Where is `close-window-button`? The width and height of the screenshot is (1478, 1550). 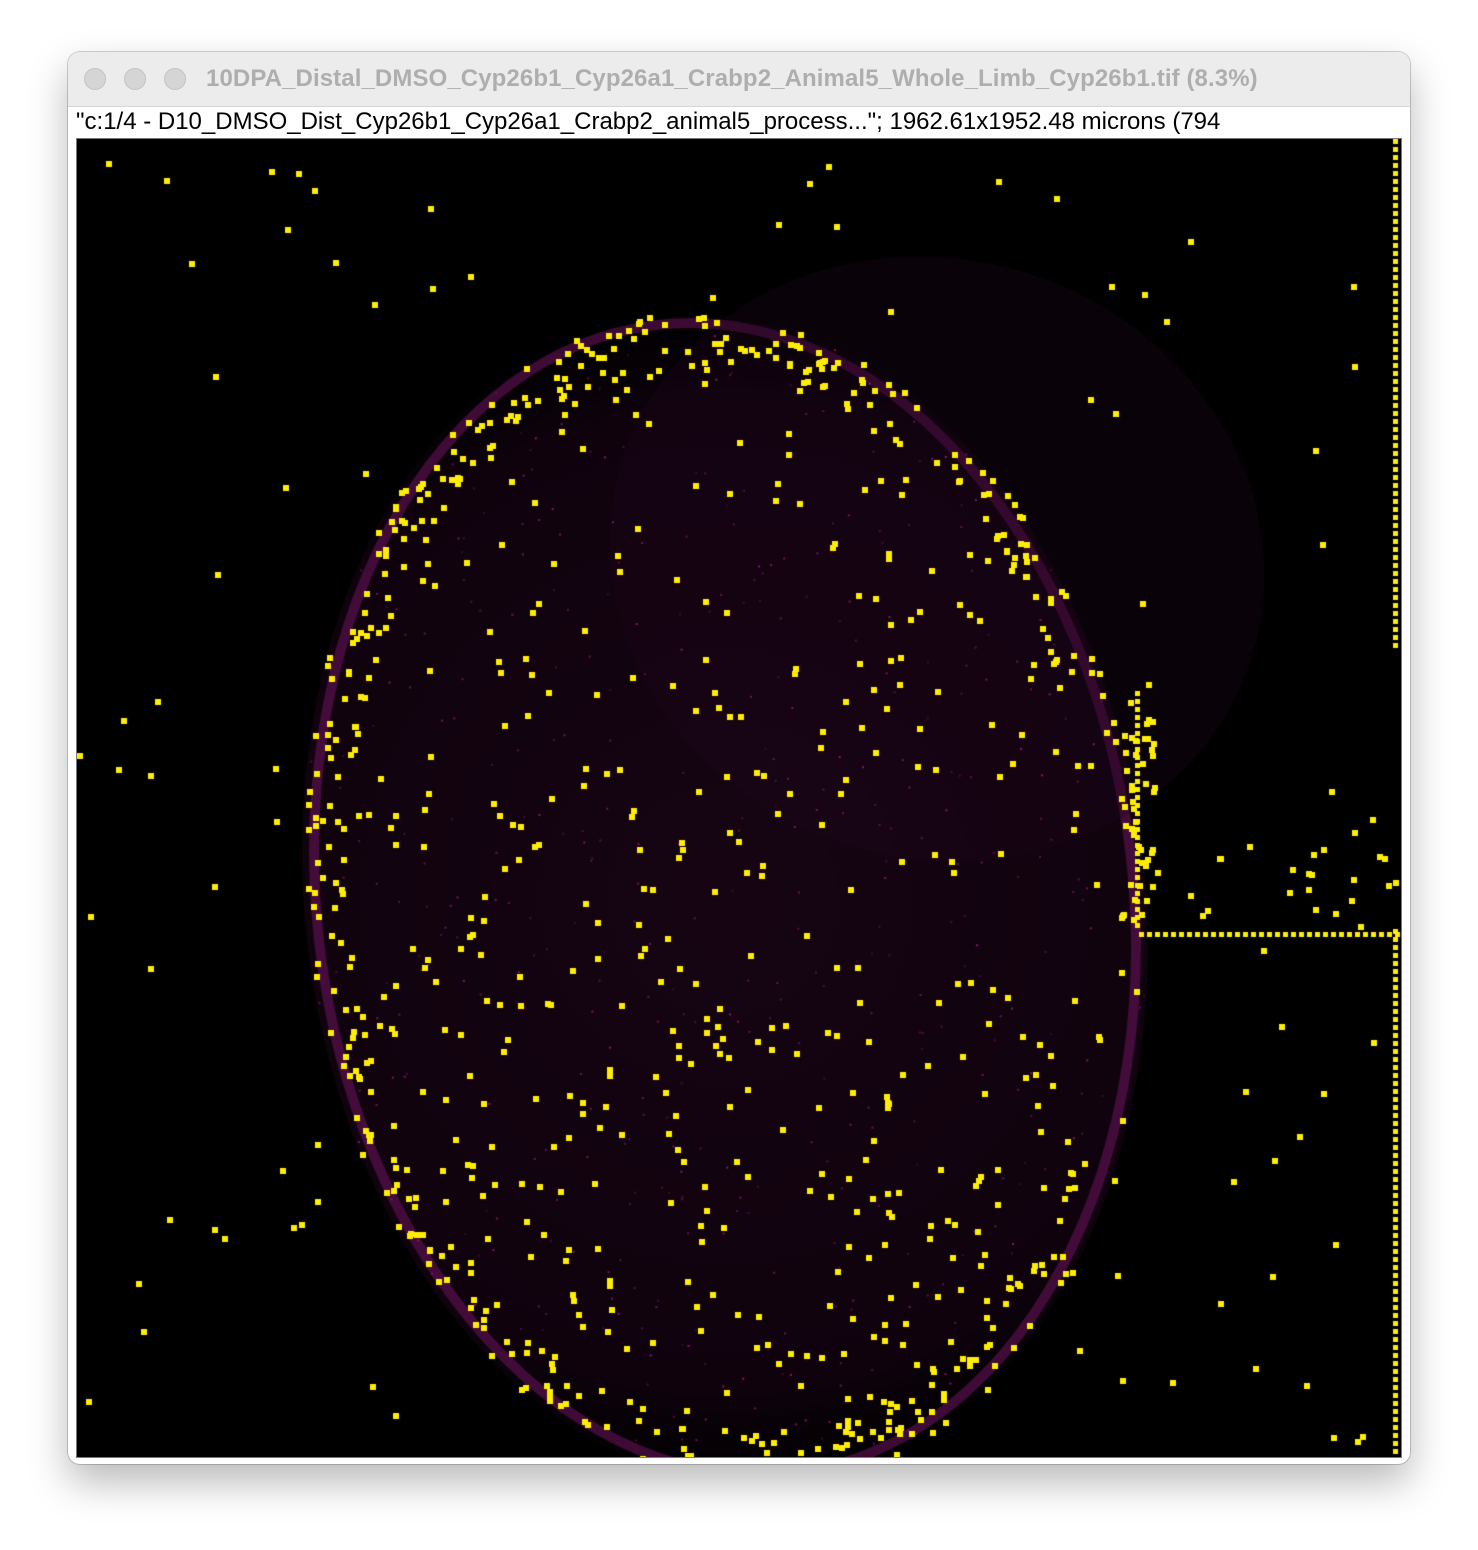
close-window-button is located at coordinates (95, 79).